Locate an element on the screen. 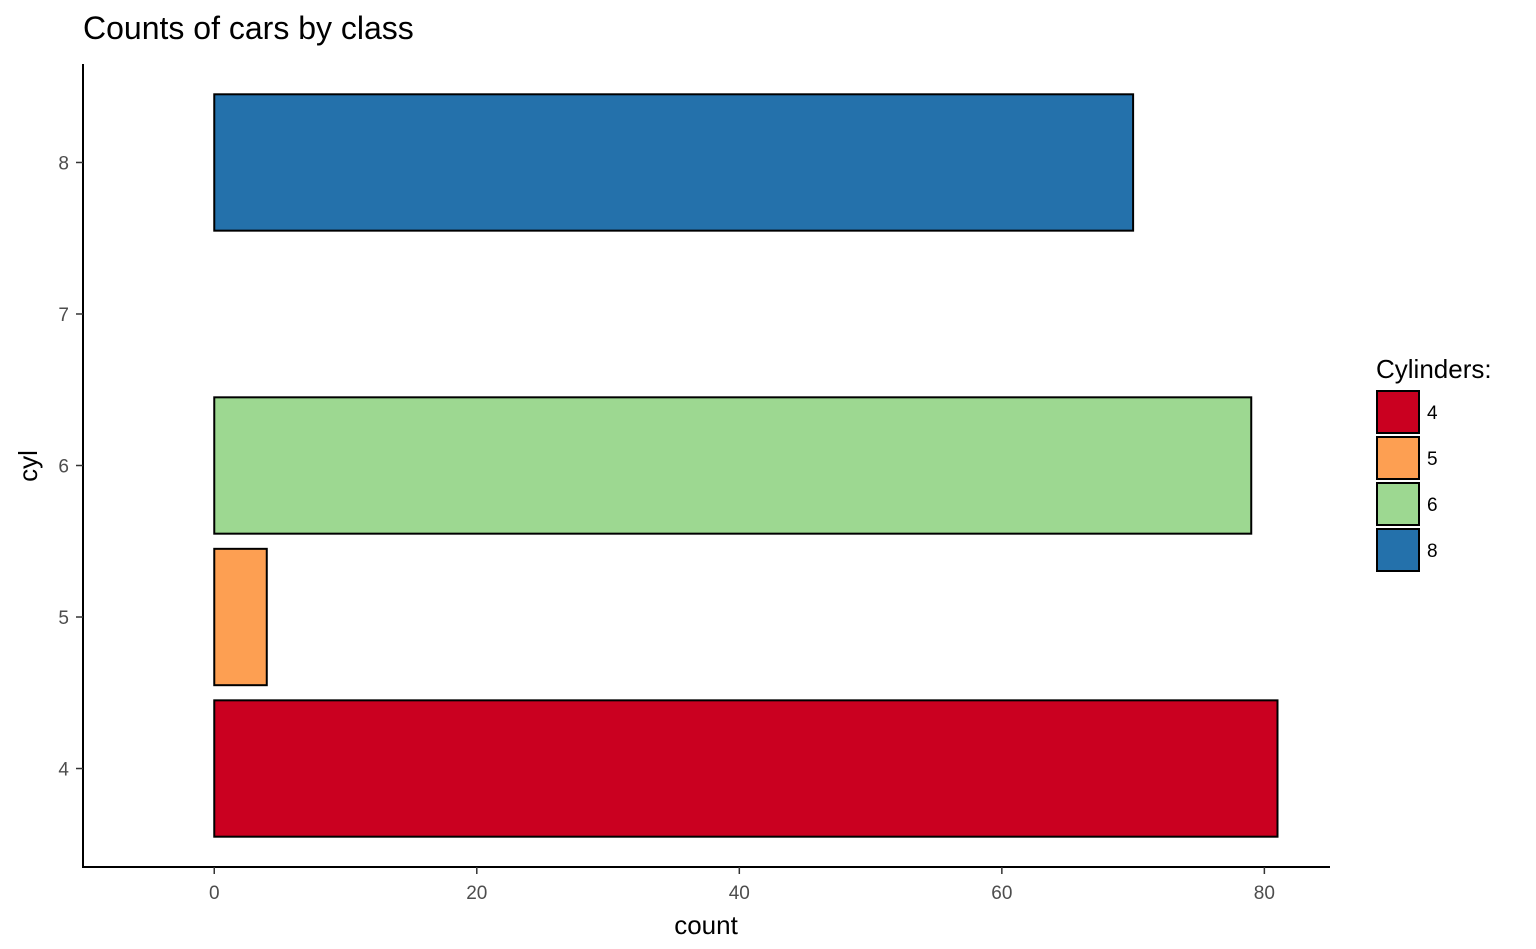  legend: Cylinders: 4 5 6 8 is located at coordinates (1434, 463).